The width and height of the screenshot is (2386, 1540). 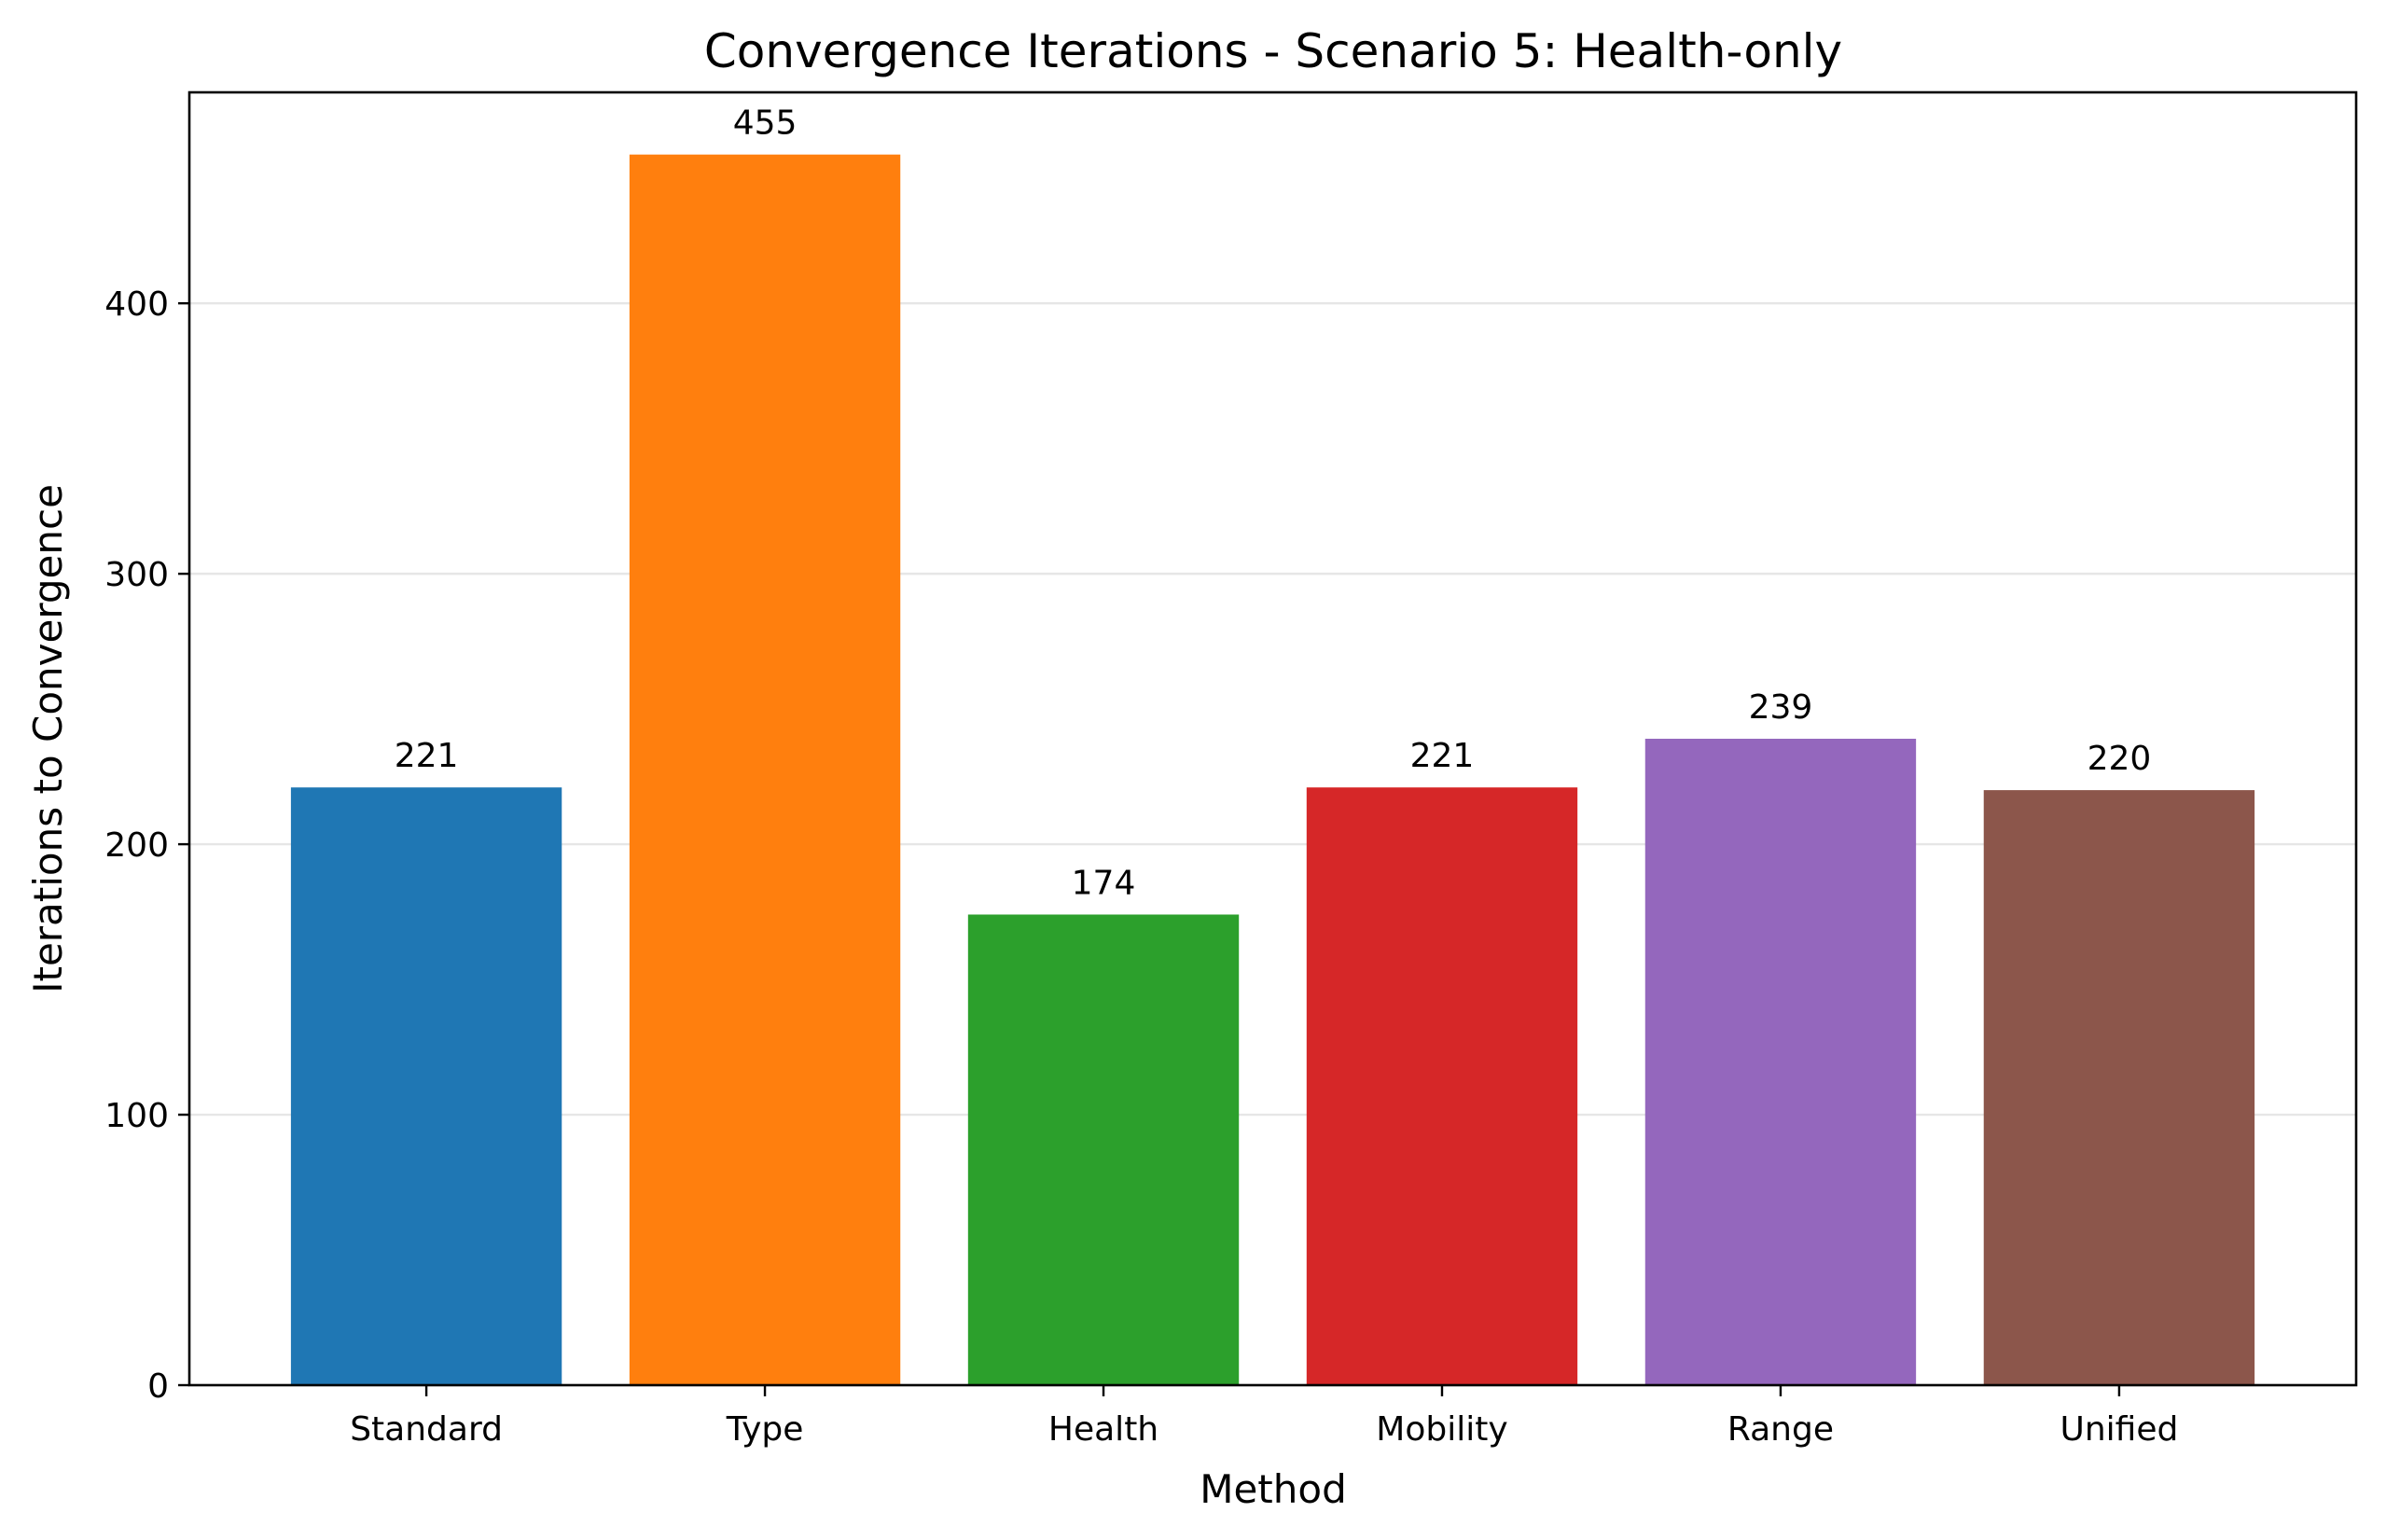 I want to click on bar-type, so click(x=765, y=769).